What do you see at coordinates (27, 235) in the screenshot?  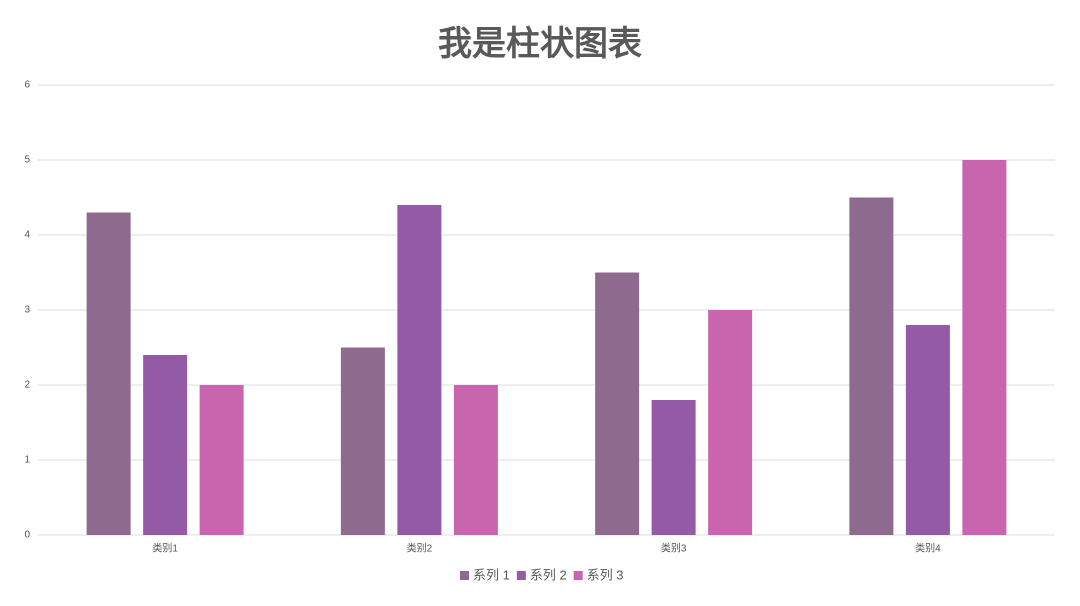 I see `y-tick-label: 4` at bounding box center [27, 235].